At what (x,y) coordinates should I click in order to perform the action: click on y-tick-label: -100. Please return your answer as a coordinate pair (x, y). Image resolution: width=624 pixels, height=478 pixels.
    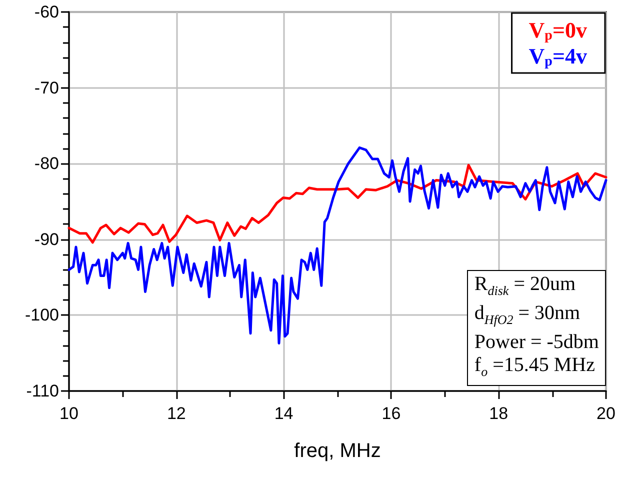
    Looking at the image, I should click on (41, 315).